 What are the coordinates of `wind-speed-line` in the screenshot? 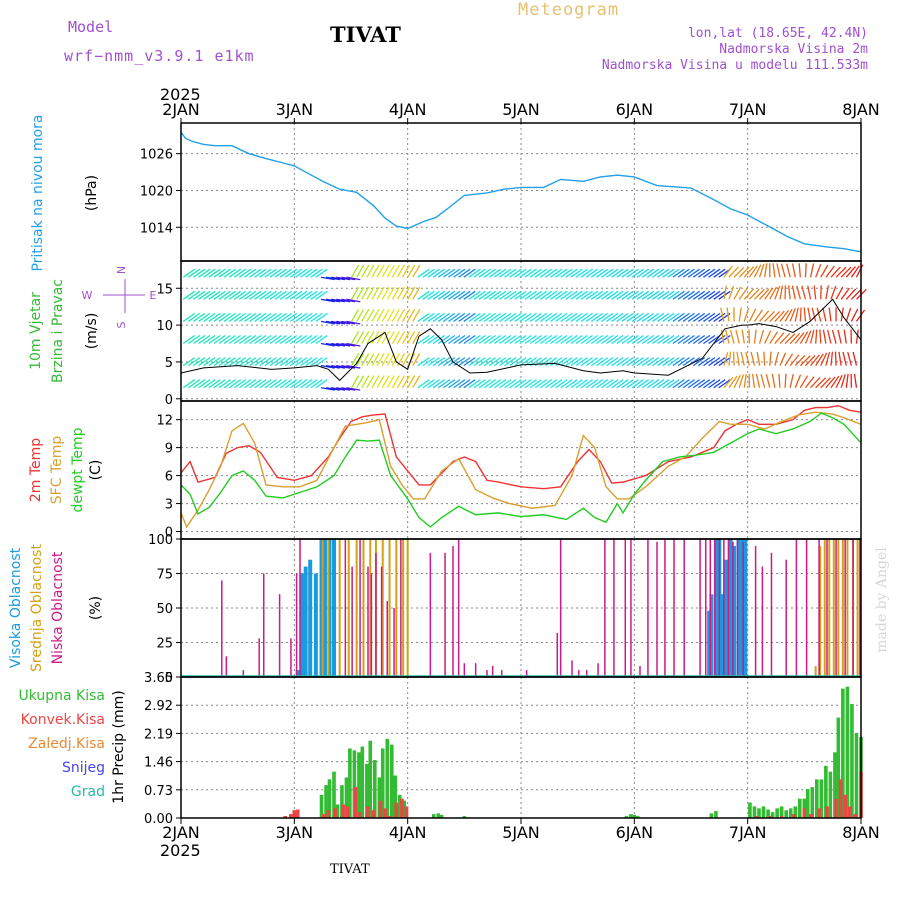 It's located at (521, 340).